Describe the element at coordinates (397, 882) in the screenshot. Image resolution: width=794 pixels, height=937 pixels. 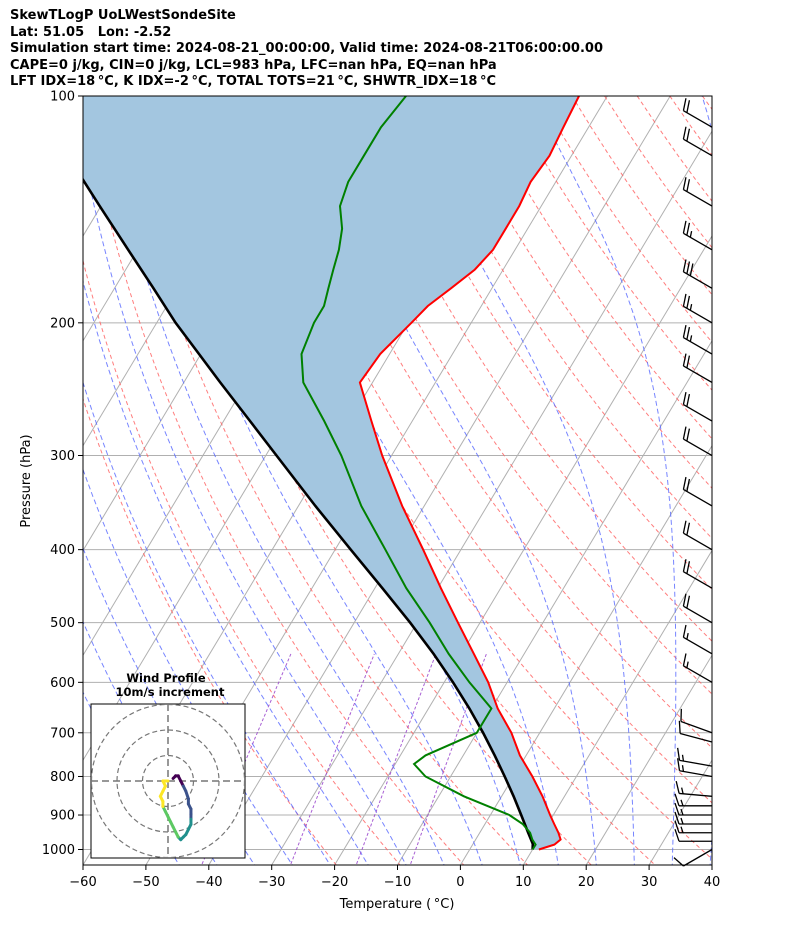
I see `x-tick-label: −10` at that location.